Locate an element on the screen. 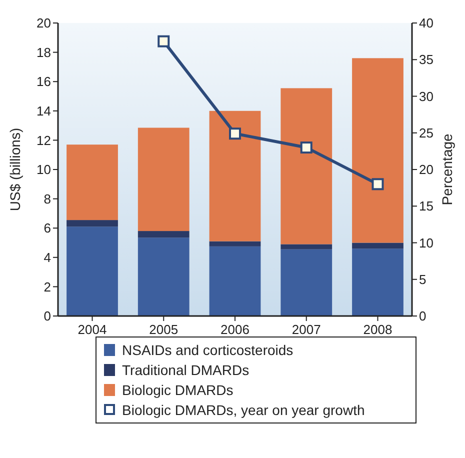  x-tick-label: 2004 is located at coordinates (92, 329).